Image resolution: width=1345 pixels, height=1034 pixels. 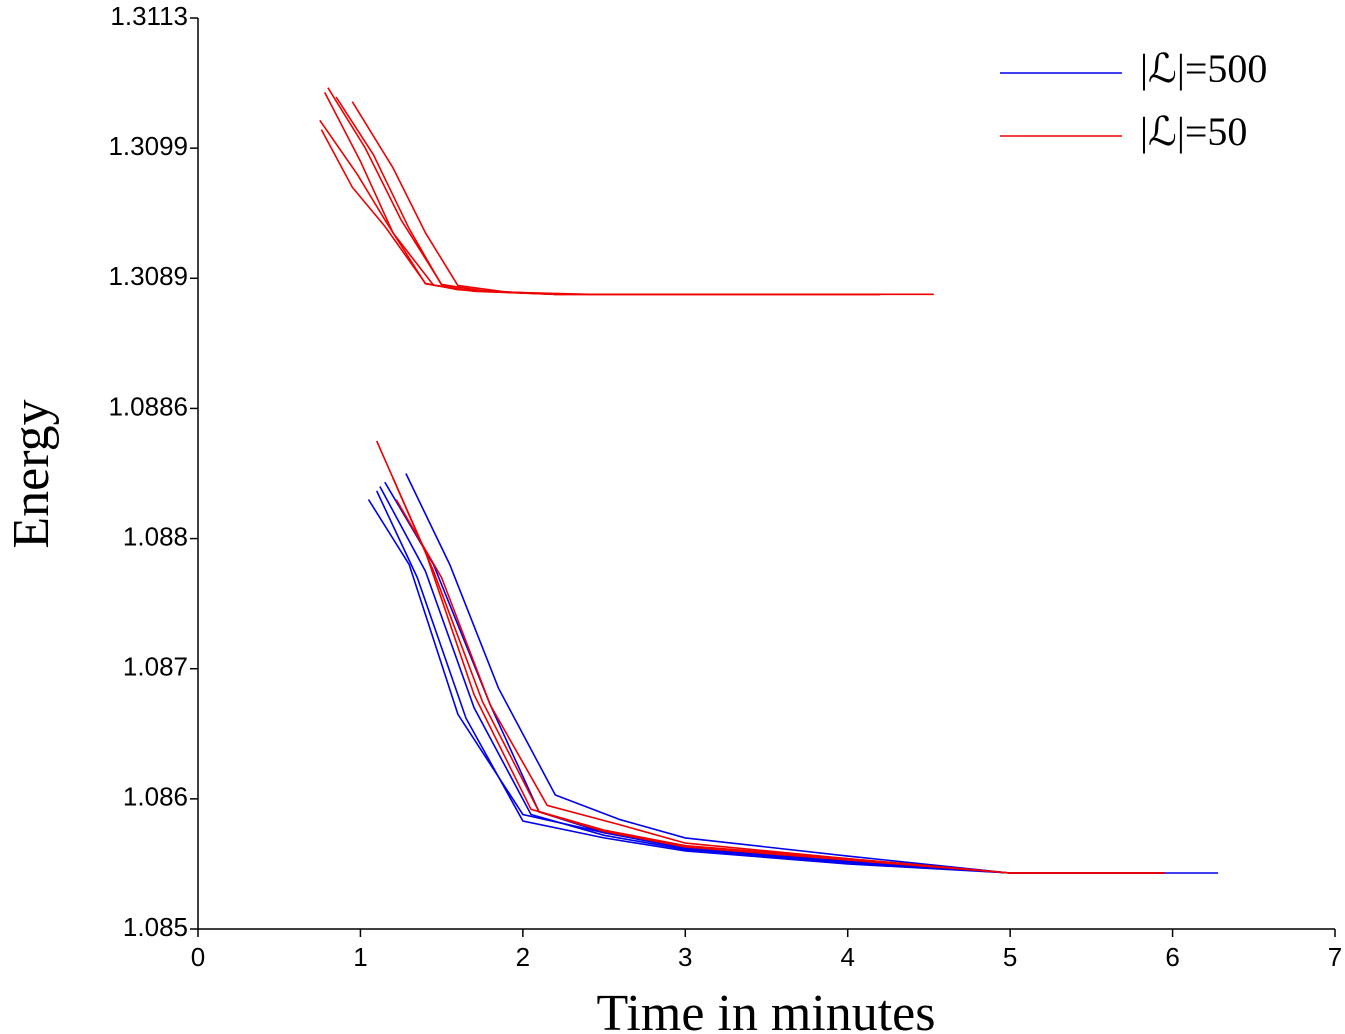 What do you see at coordinates (1203, 68) in the screenshot?
I see `legend-label: |ℒ|=500` at bounding box center [1203, 68].